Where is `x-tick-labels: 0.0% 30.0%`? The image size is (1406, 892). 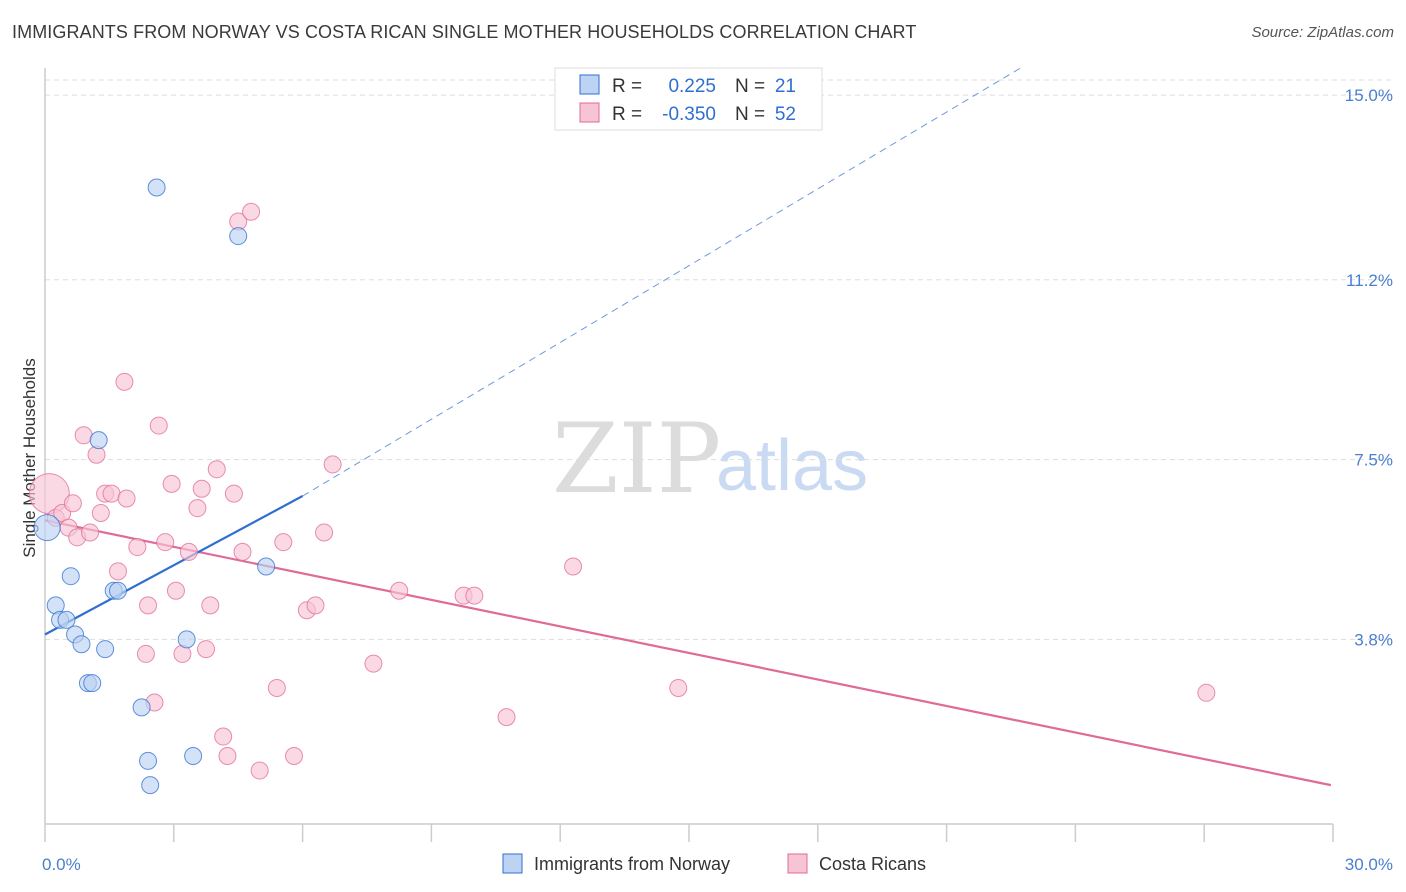 x-tick-labels: 0.0% 30.0% is located at coordinates (717, 864).